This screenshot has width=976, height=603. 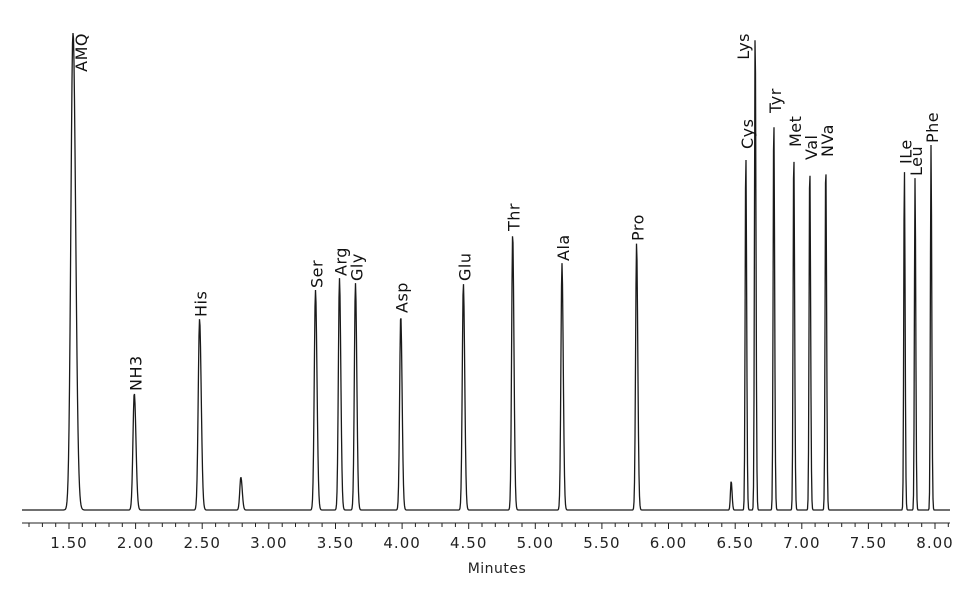 I want to click on peak-label-ile: ILe, so click(x=905, y=151).